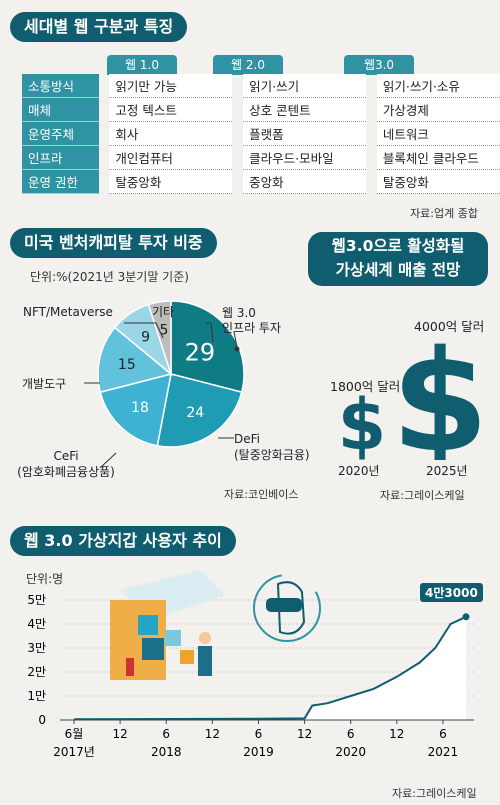 This screenshot has height=805, width=500. Describe the element at coordinates (68, 312) in the screenshot. I see `label-nft: NFT/Metaverse` at that location.